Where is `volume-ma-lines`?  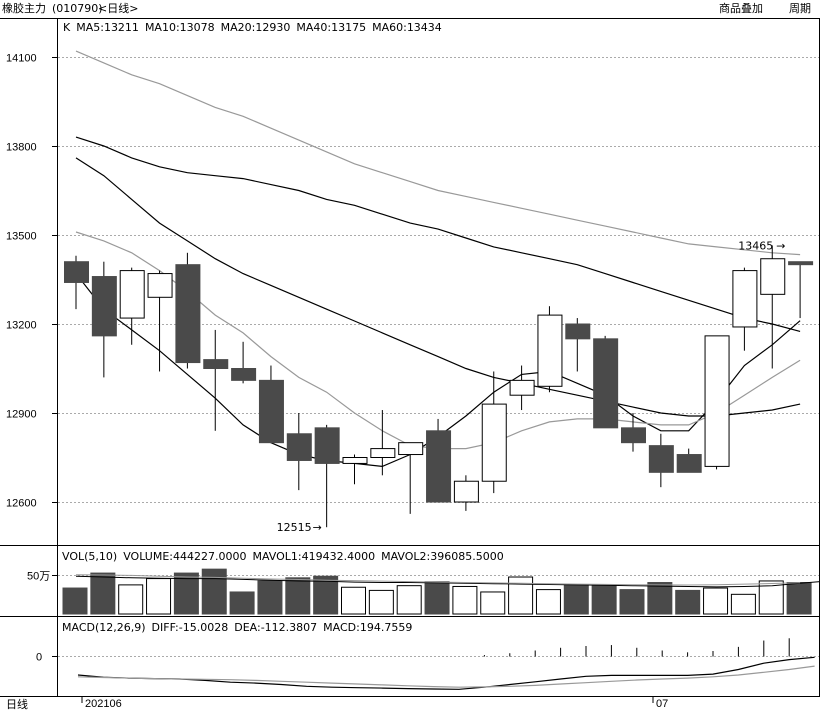 volume-ma-lines is located at coordinates (447, 581).